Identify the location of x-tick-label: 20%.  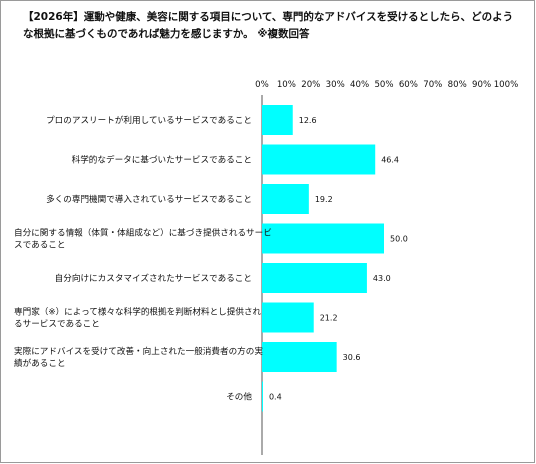
(310, 85).